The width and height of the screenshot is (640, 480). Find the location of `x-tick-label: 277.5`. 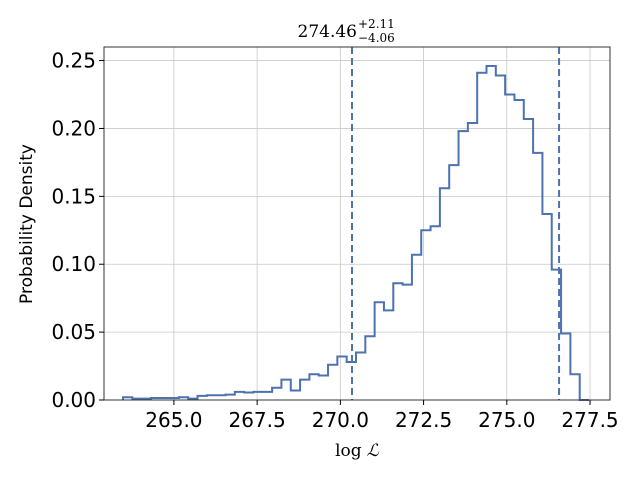

x-tick-label: 277.5 is located at coordinates (589, 420).